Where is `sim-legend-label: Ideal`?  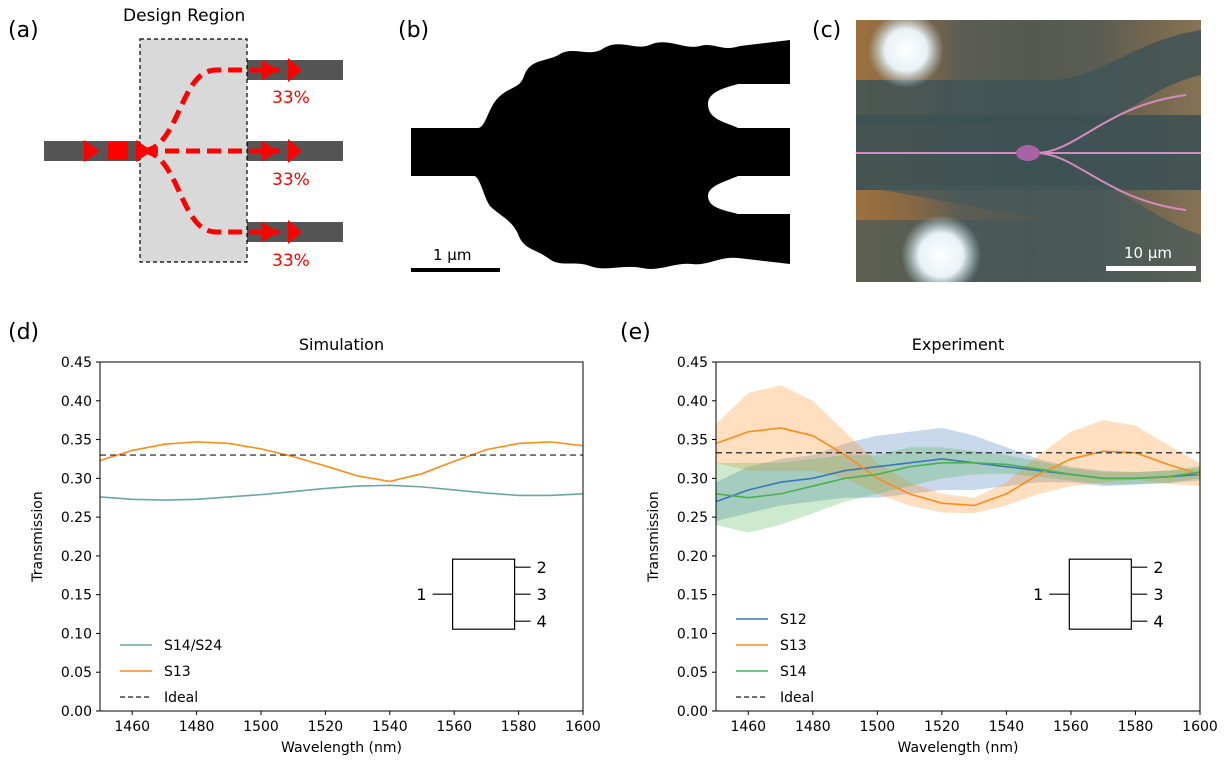 sim-legend-label: Ideal is located at coordinates (181, 698).